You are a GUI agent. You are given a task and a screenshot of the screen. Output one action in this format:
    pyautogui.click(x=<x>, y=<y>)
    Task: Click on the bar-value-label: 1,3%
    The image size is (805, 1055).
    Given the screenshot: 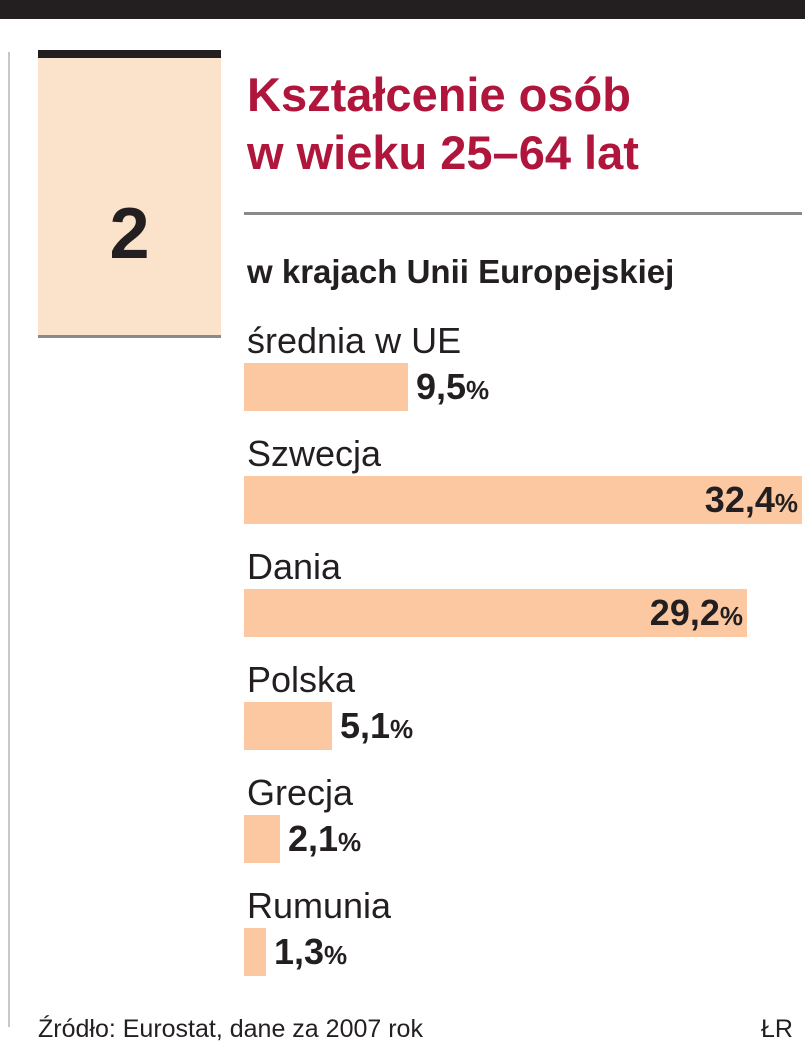 What is the action you would take?
    pyautogui.click(x=310, y=952)
    